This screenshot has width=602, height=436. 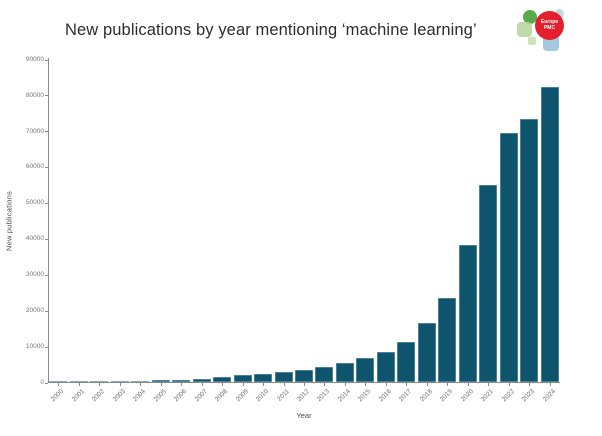 I want to click on x-tick-label-2024: 2024, so click(x=549, y=396).